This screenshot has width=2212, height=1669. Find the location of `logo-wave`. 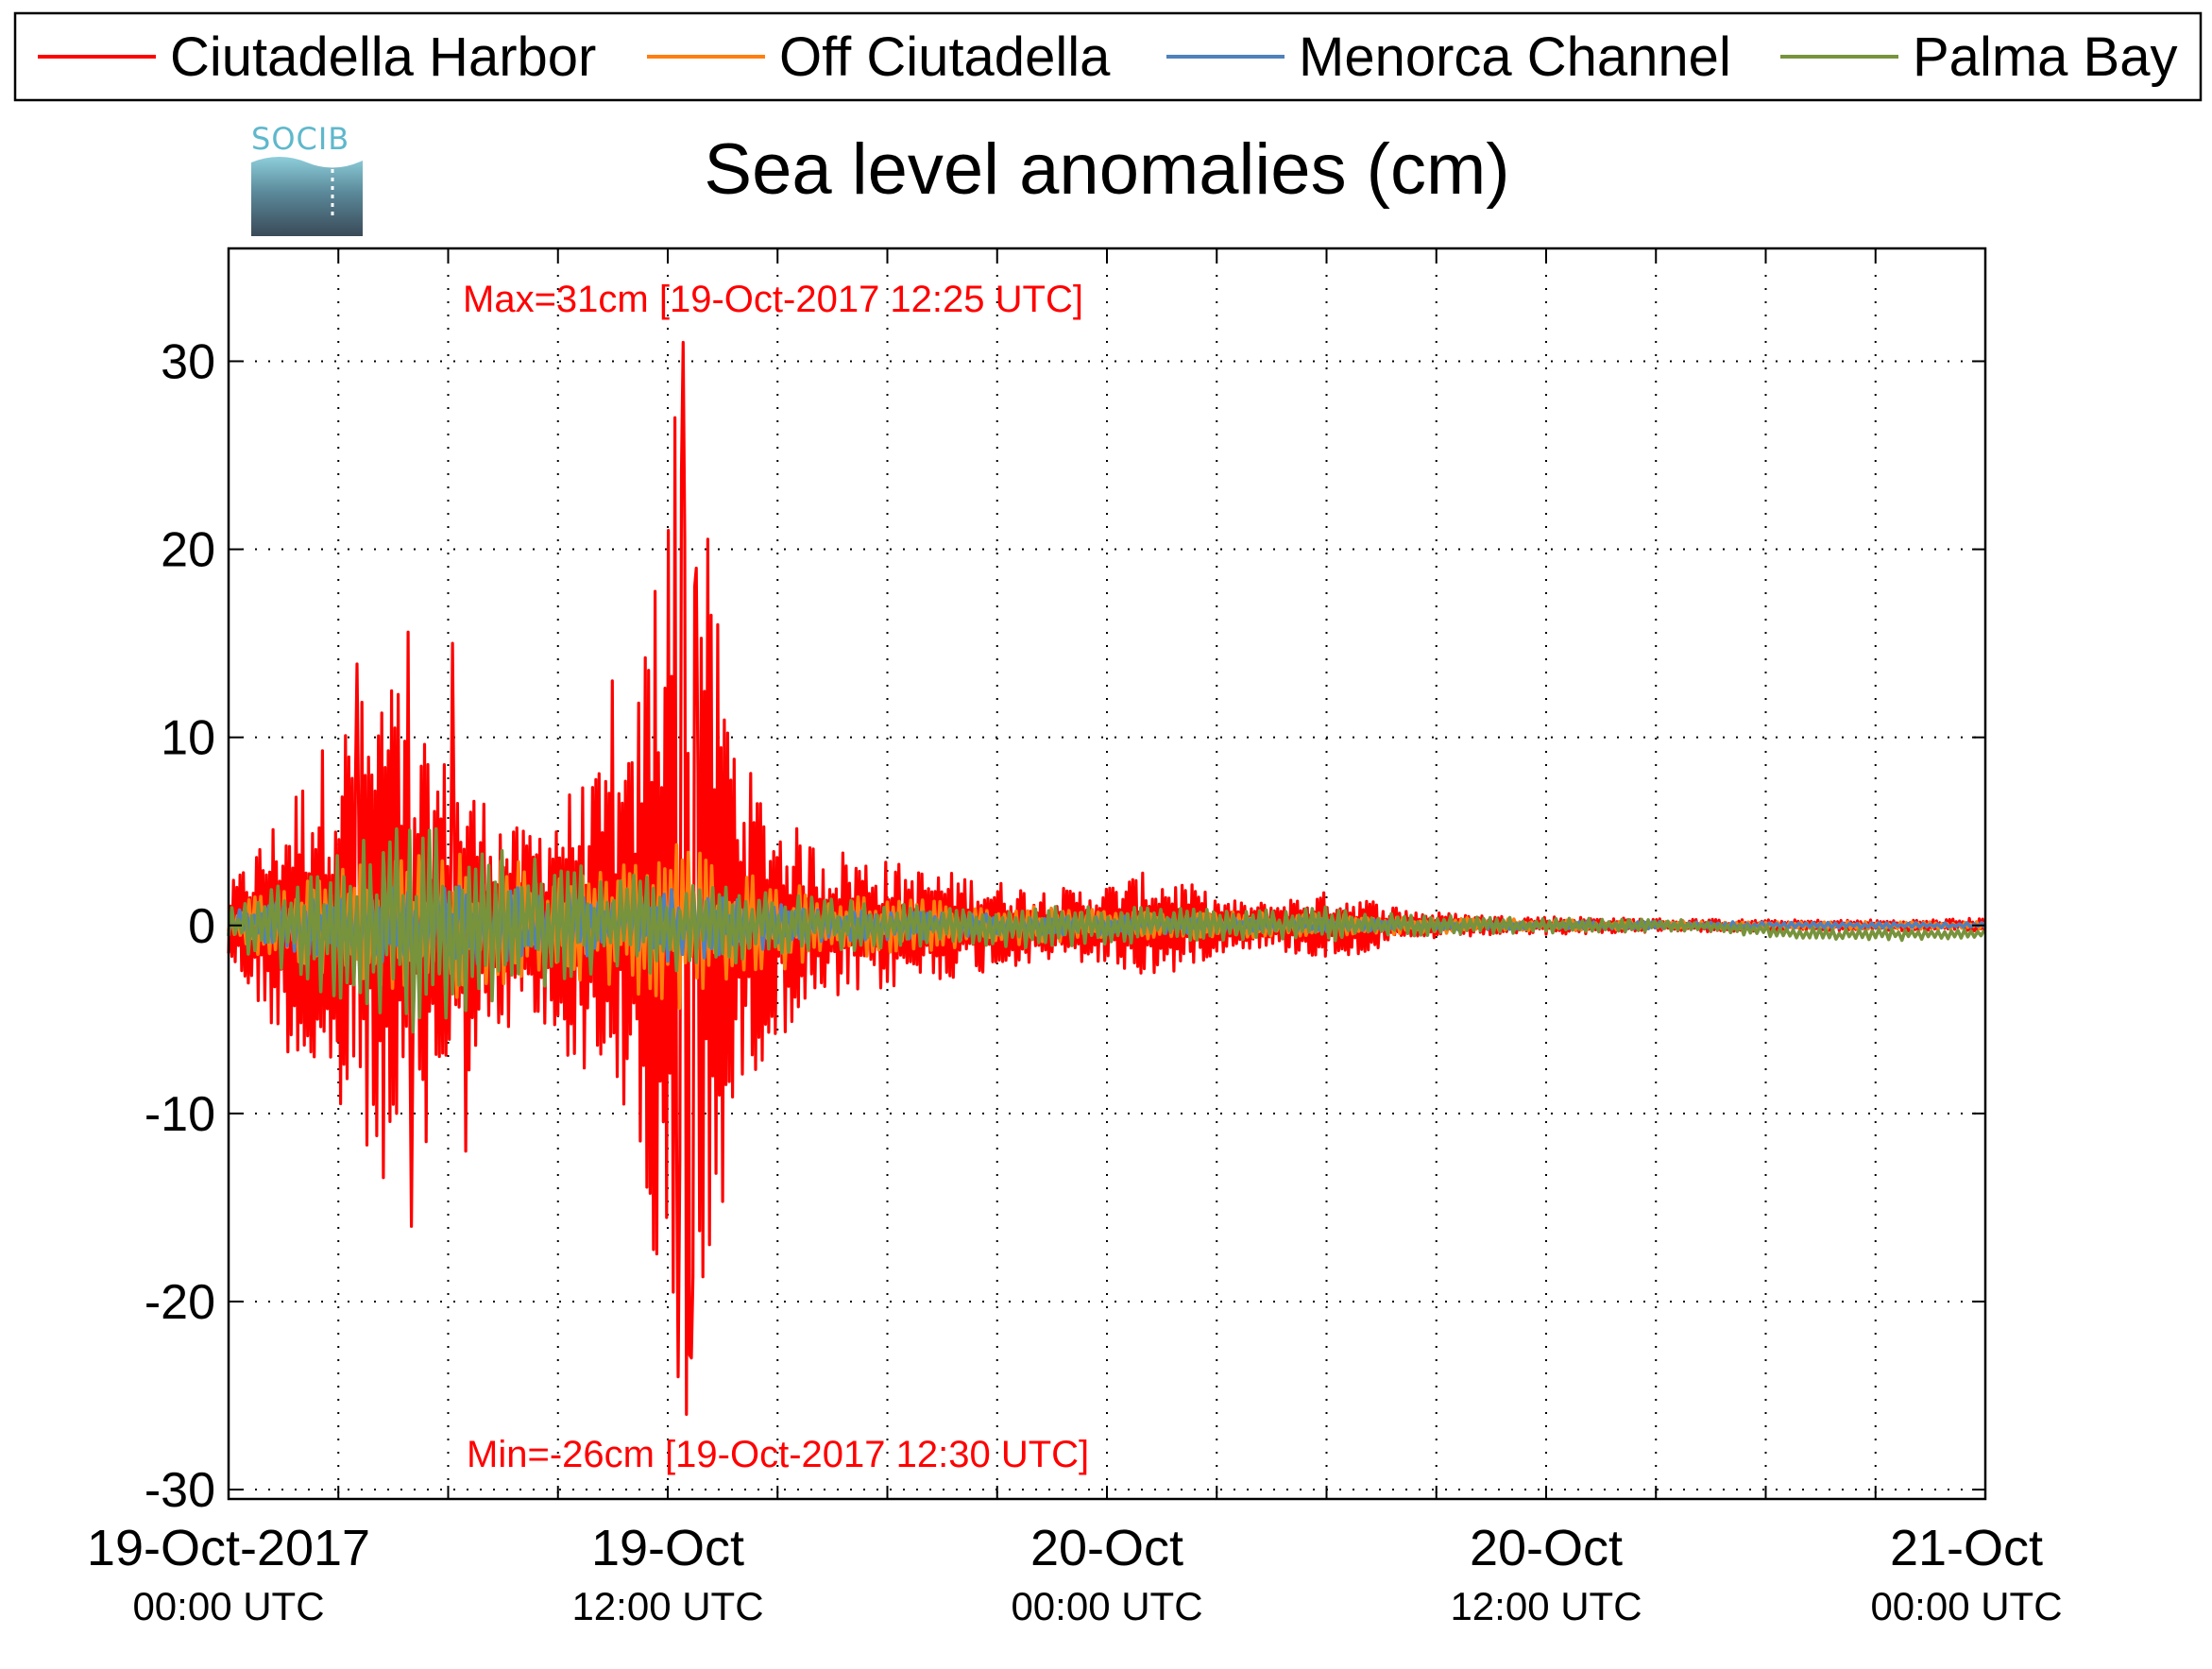

logo-wave is located at coordinates (307, 162).